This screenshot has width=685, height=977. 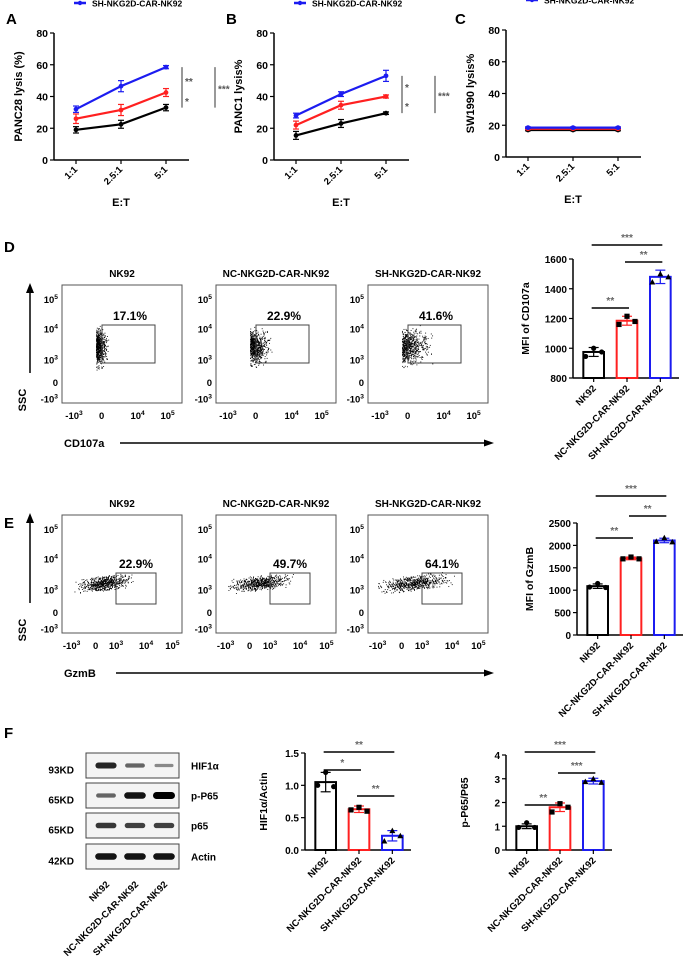 I want to click on y-tick-label: 104, so click(x=357, y=560).